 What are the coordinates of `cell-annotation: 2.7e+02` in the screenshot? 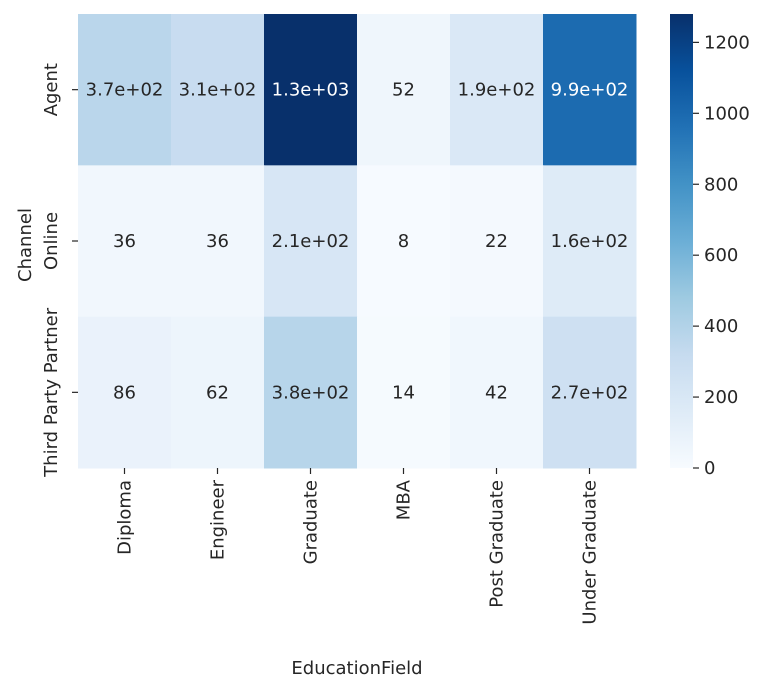 It's located at (590, 392).